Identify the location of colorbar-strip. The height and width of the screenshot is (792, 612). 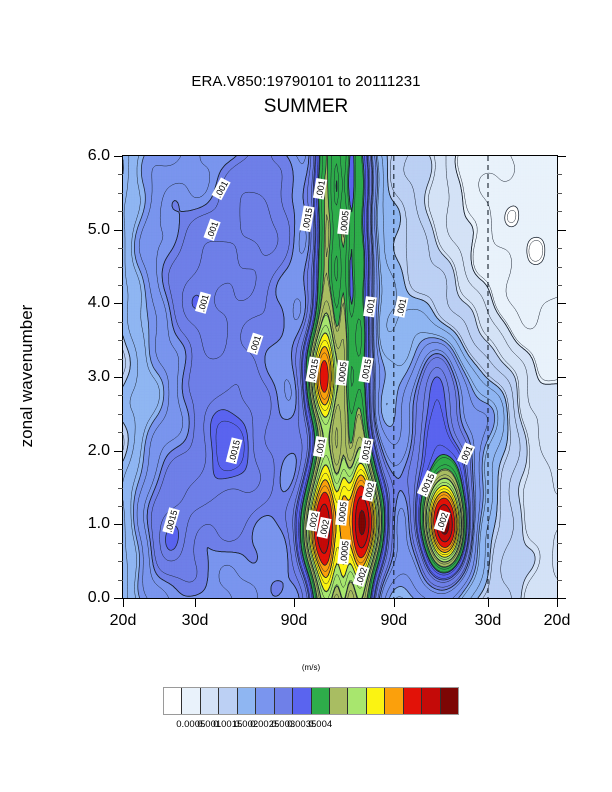
(311, 701).